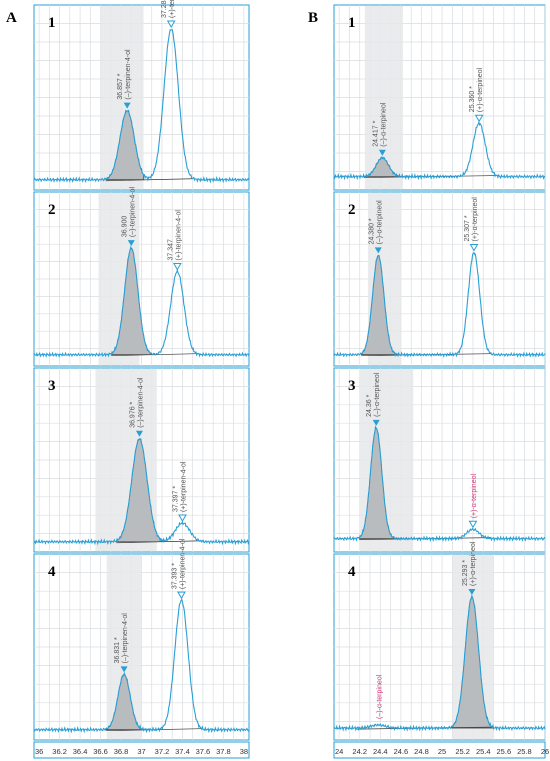 This screenshot has height=761, width=550. I want to click on x-tick-label: 26, so click(545, 751).